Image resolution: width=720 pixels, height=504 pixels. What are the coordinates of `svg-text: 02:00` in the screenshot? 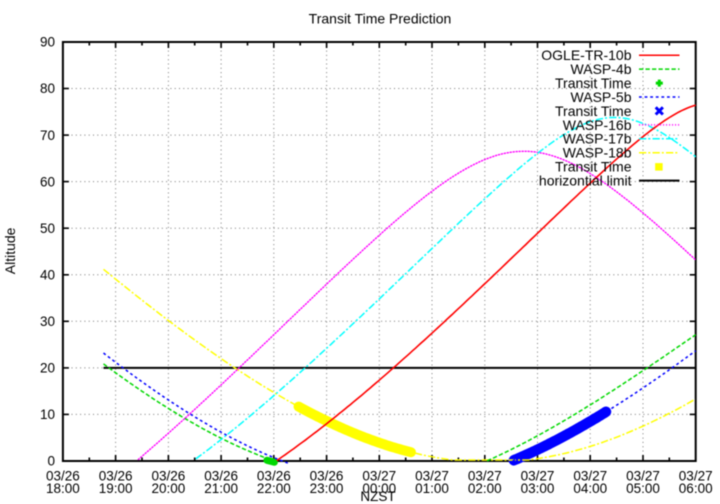 It's located at (485, 488).